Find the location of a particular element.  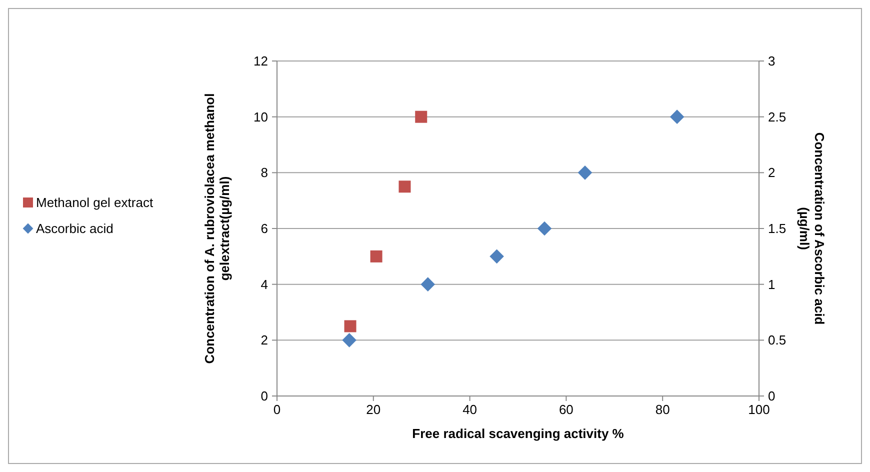

y-axis-title: Concentration of A. rubroviolacea methanol gelextract(µg/ml) is located at coordinates (217, 228).